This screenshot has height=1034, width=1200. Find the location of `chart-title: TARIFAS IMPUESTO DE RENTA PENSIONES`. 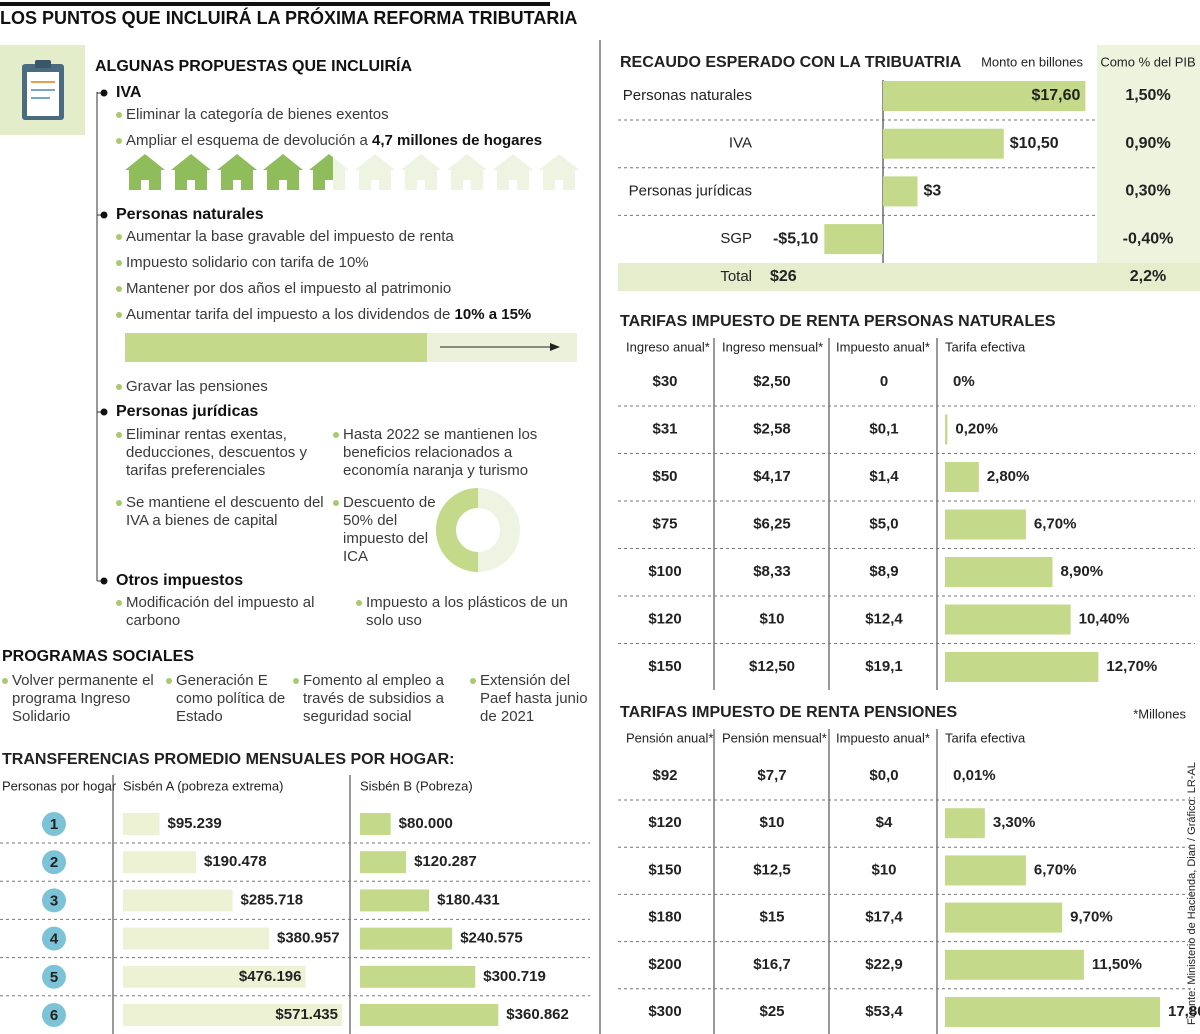

chart-title: TARIFAS IMPUESTO DE RENTA PENSIONES is located at coordinates (789, 712).